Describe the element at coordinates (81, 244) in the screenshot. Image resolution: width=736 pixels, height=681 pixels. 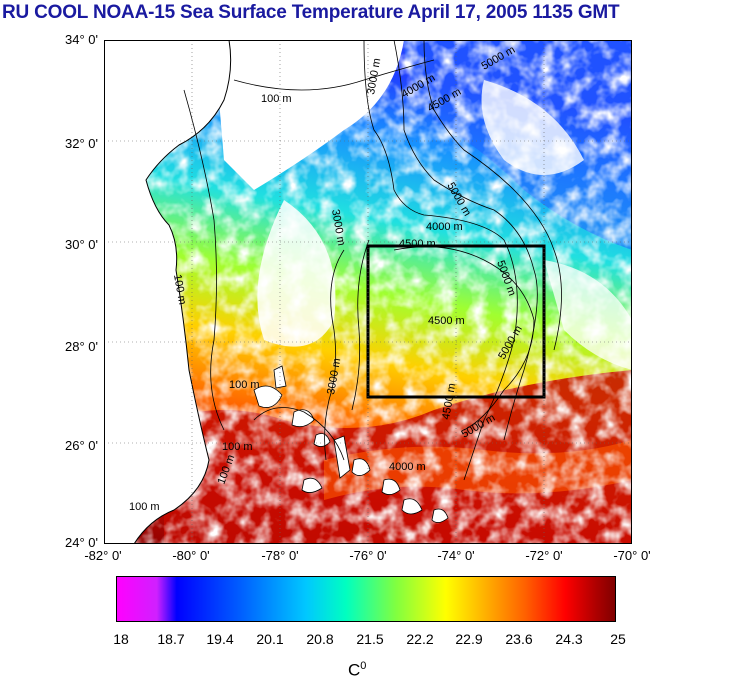
I see `lat-tick: 30° 0'` at that location.